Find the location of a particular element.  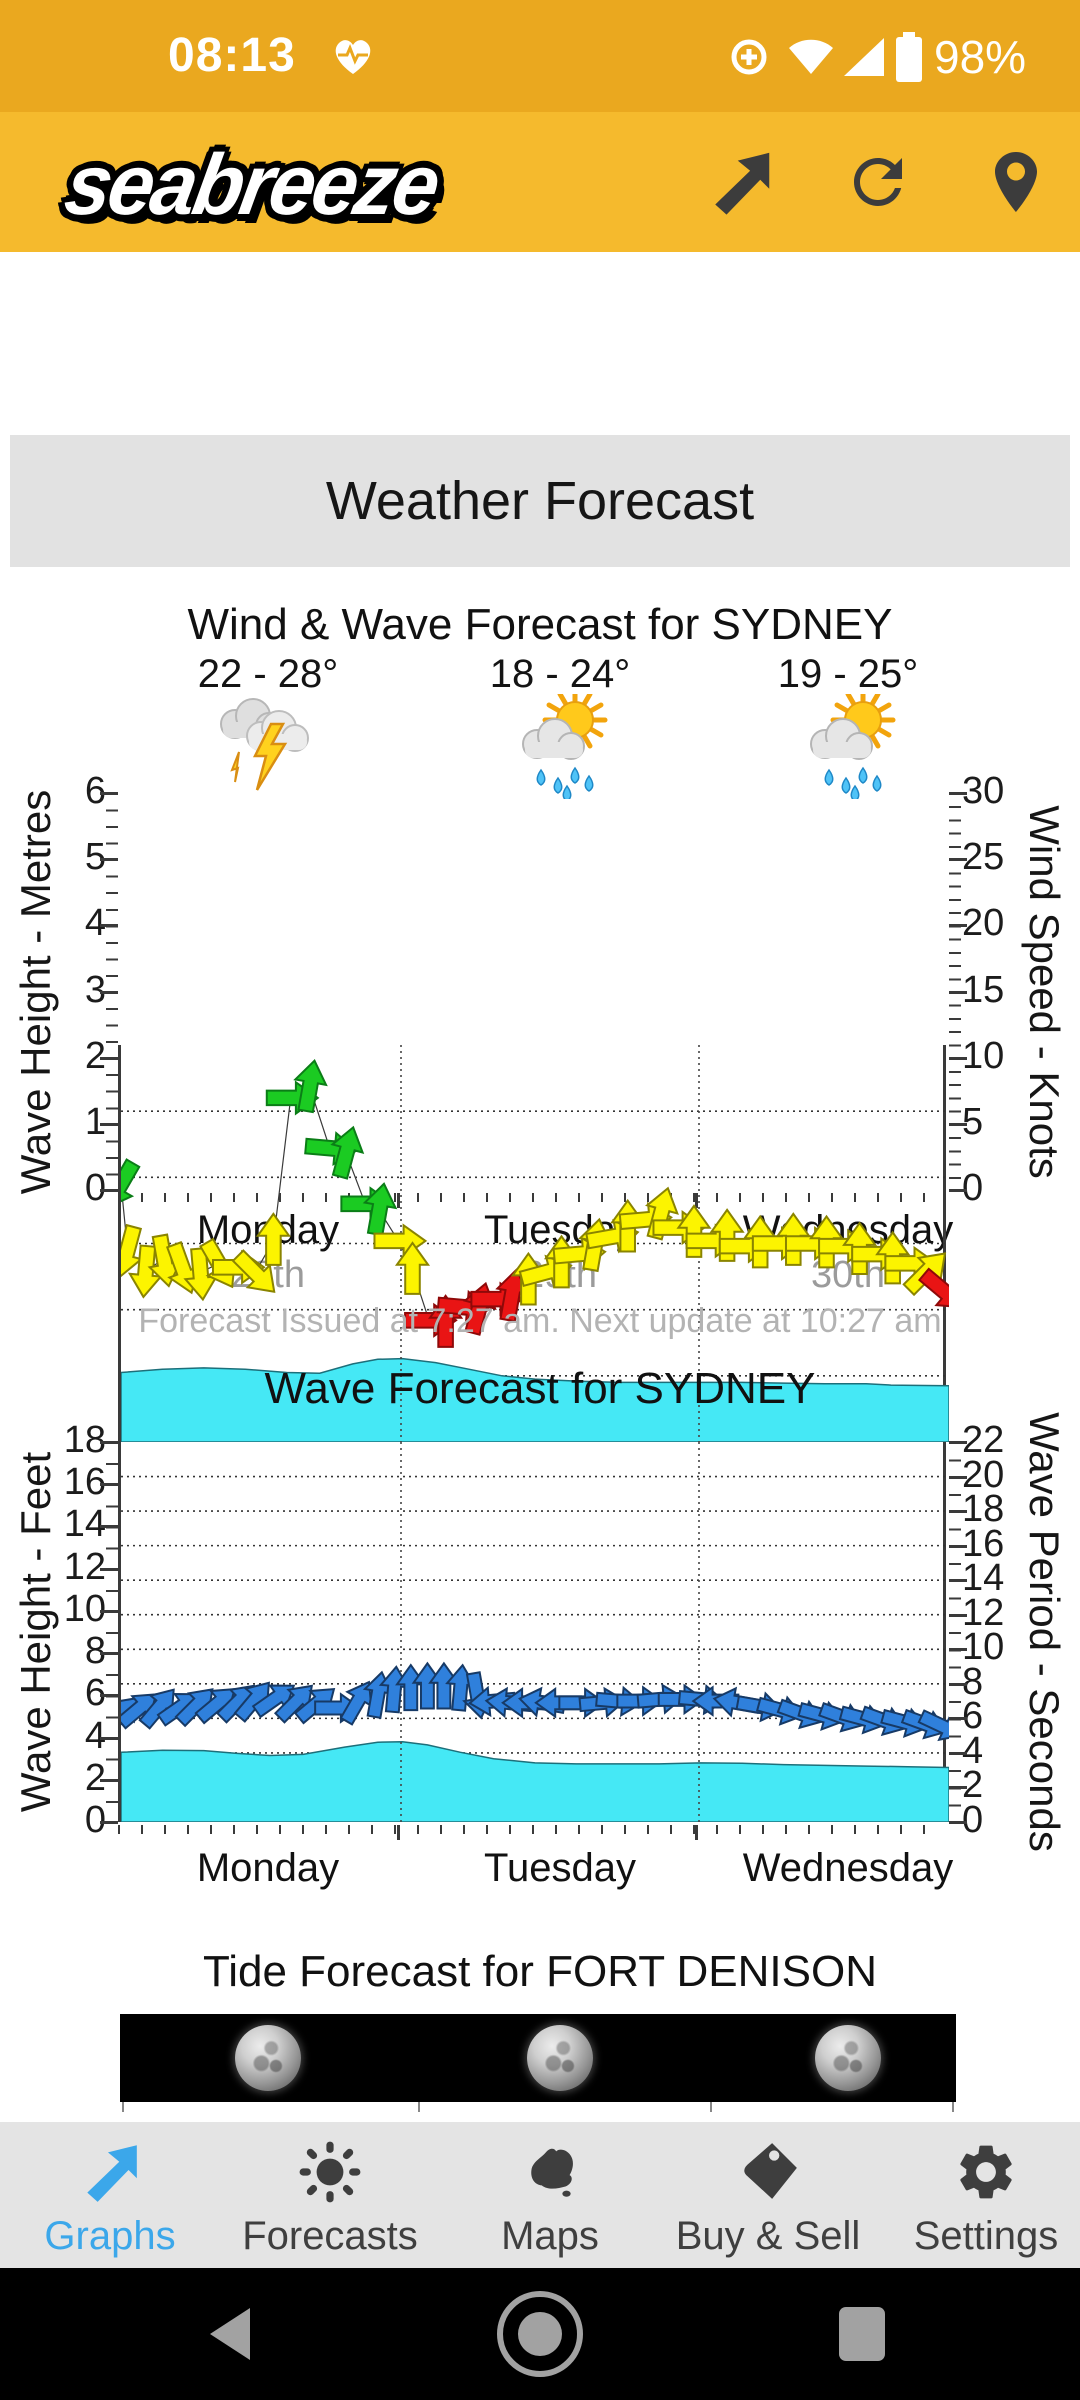

nav-label: Maps is located at coordinates (550, 2236).